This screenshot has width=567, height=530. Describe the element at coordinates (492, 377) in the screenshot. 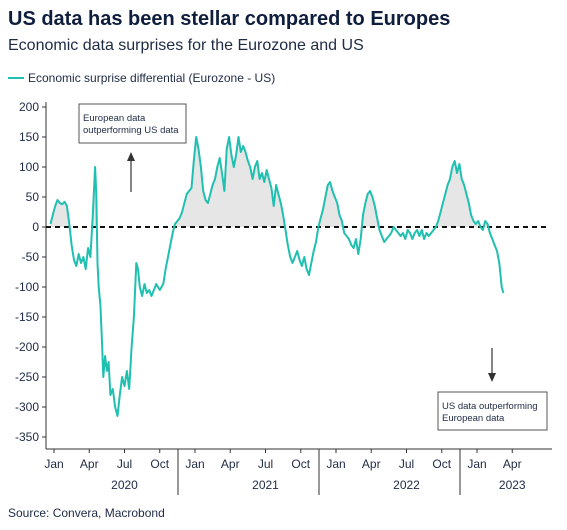

I see `arrow-down-icon` at that location.